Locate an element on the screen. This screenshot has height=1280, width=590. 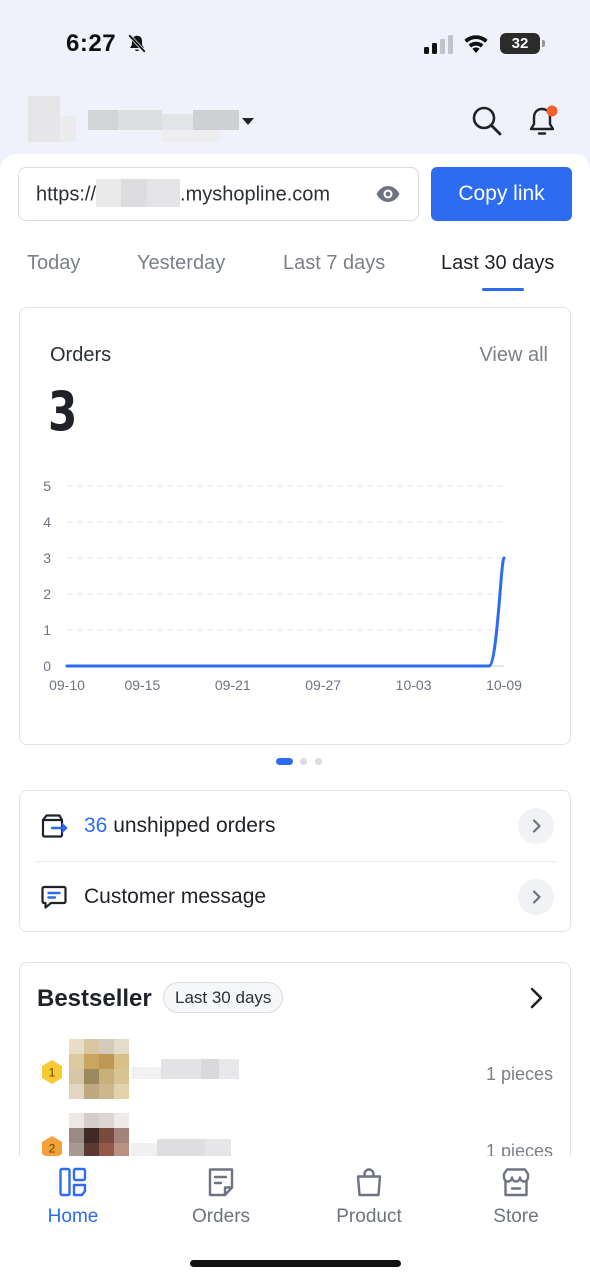
x-tick-label: 10-03 is located at coordinates (414, 685).